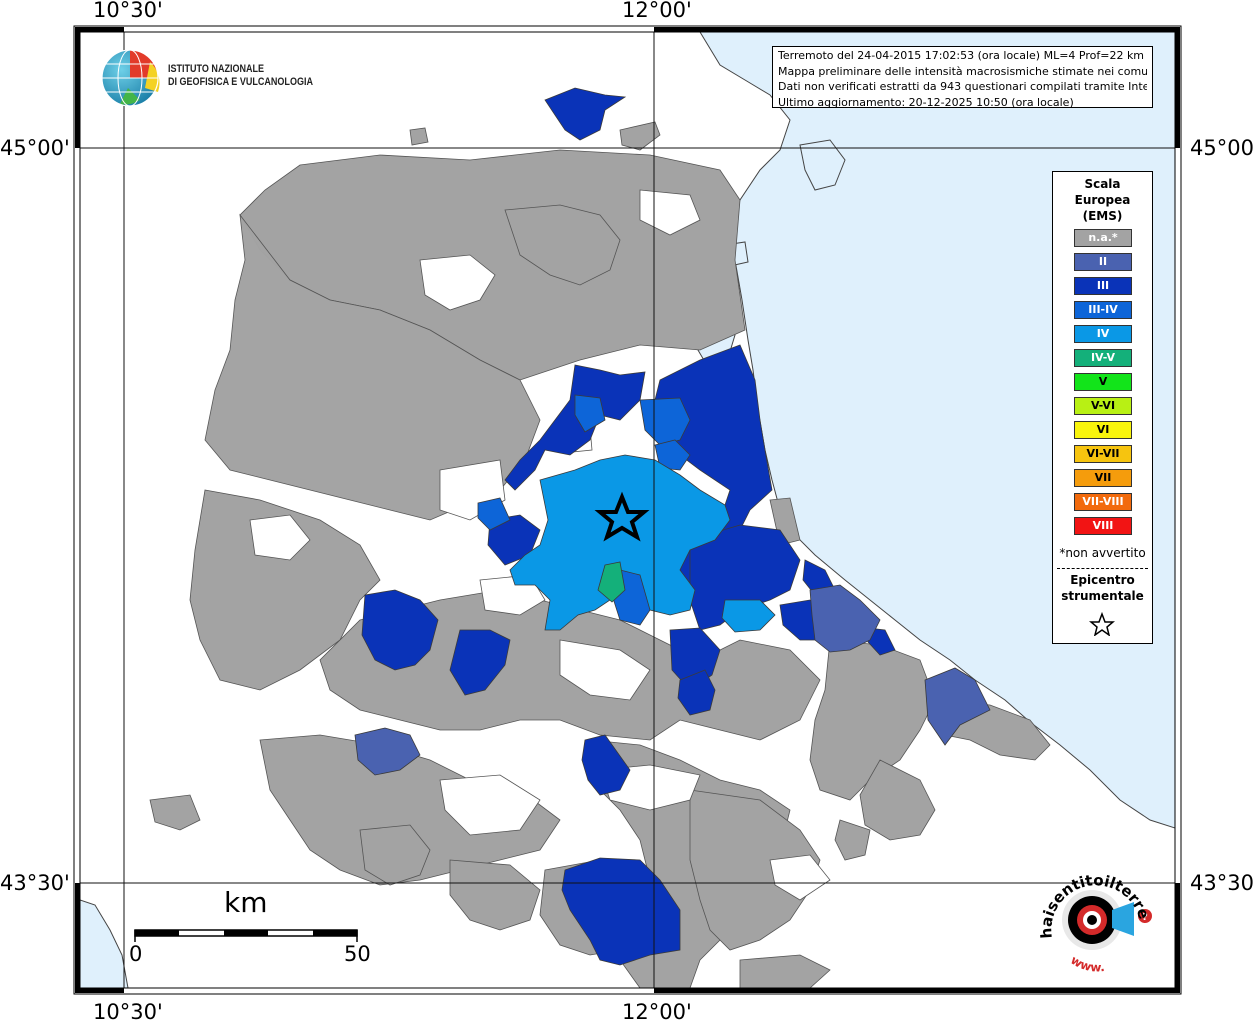  What do you see at coordinates (35, 883) in the screenshot?
I see `lat-label-left-bottom: 43°30'` at bounding box center [35, 883].